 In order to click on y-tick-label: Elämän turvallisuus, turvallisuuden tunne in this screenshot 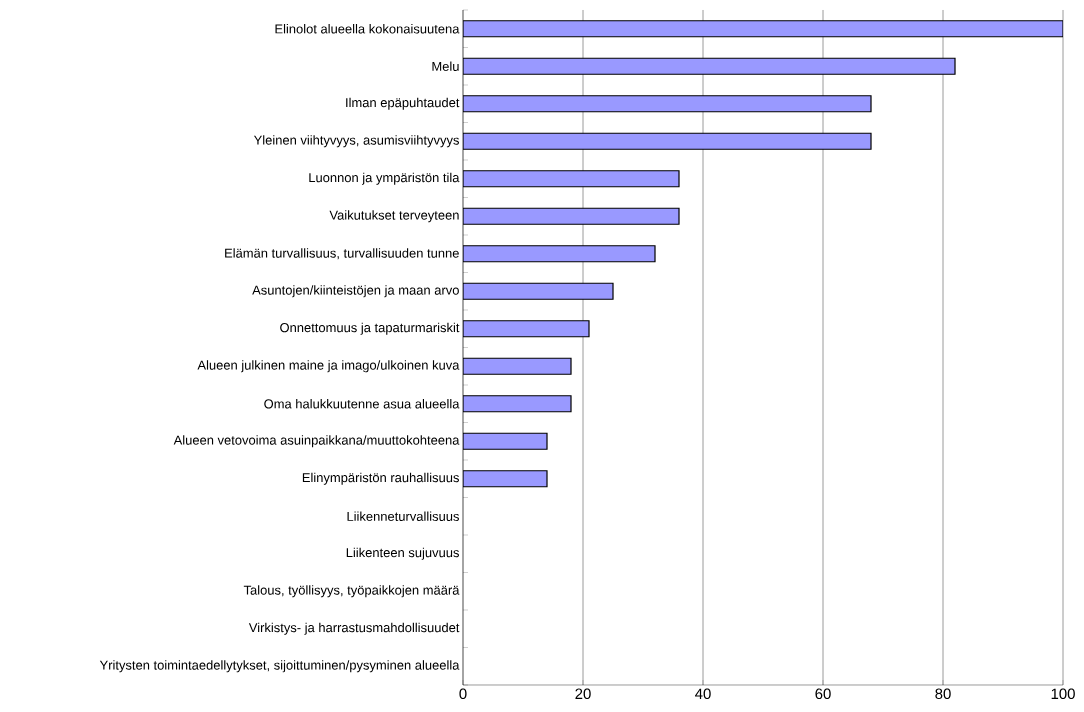, I will do `click(342, 254)`.